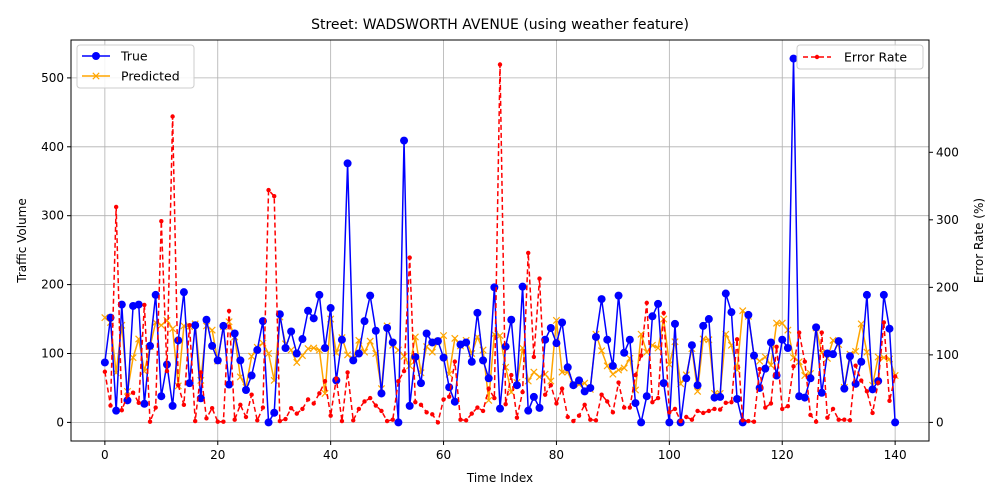 This screenshot has width=1000, height=500. Describe the element at coordinates (669, 455) in the screenshot. I see `x-tick-label: 100` at that location.